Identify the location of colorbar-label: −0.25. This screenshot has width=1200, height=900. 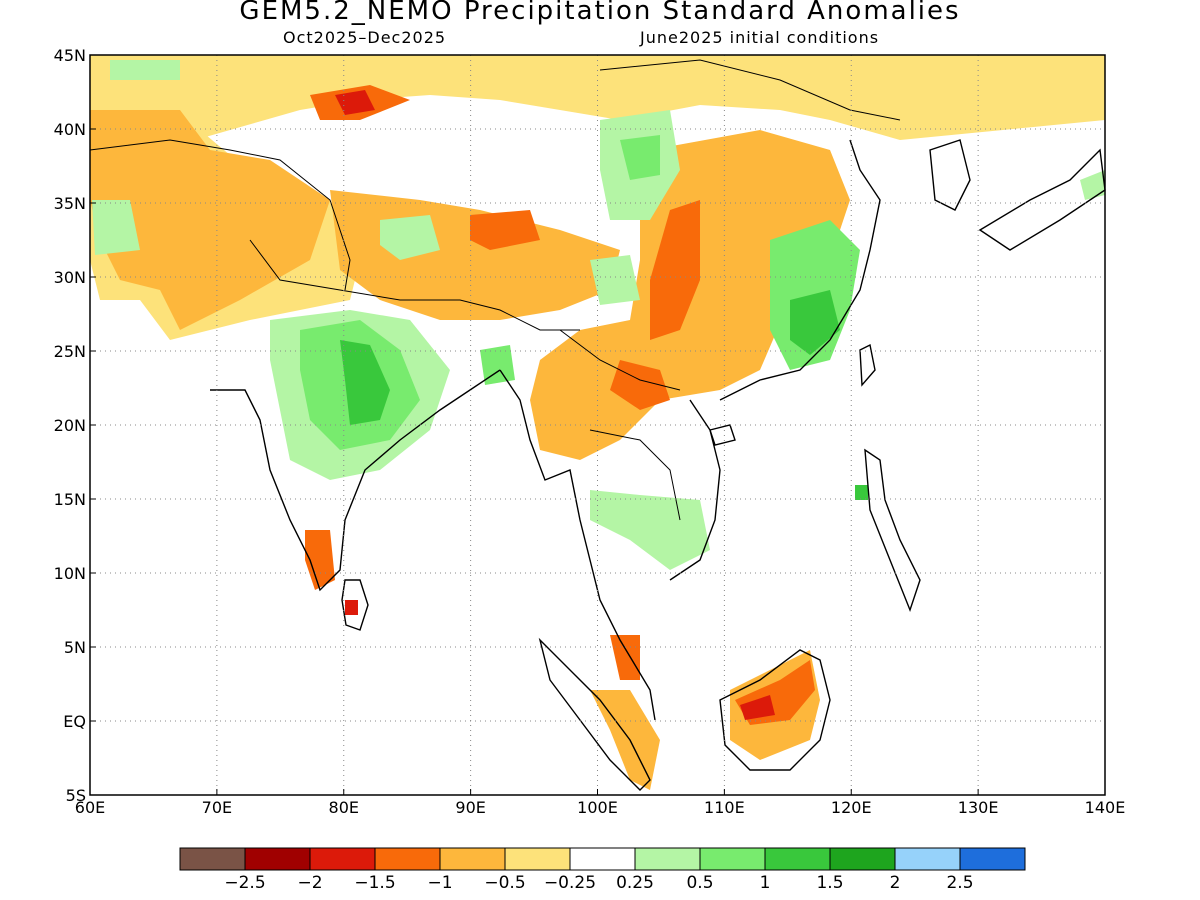
(570, 883).